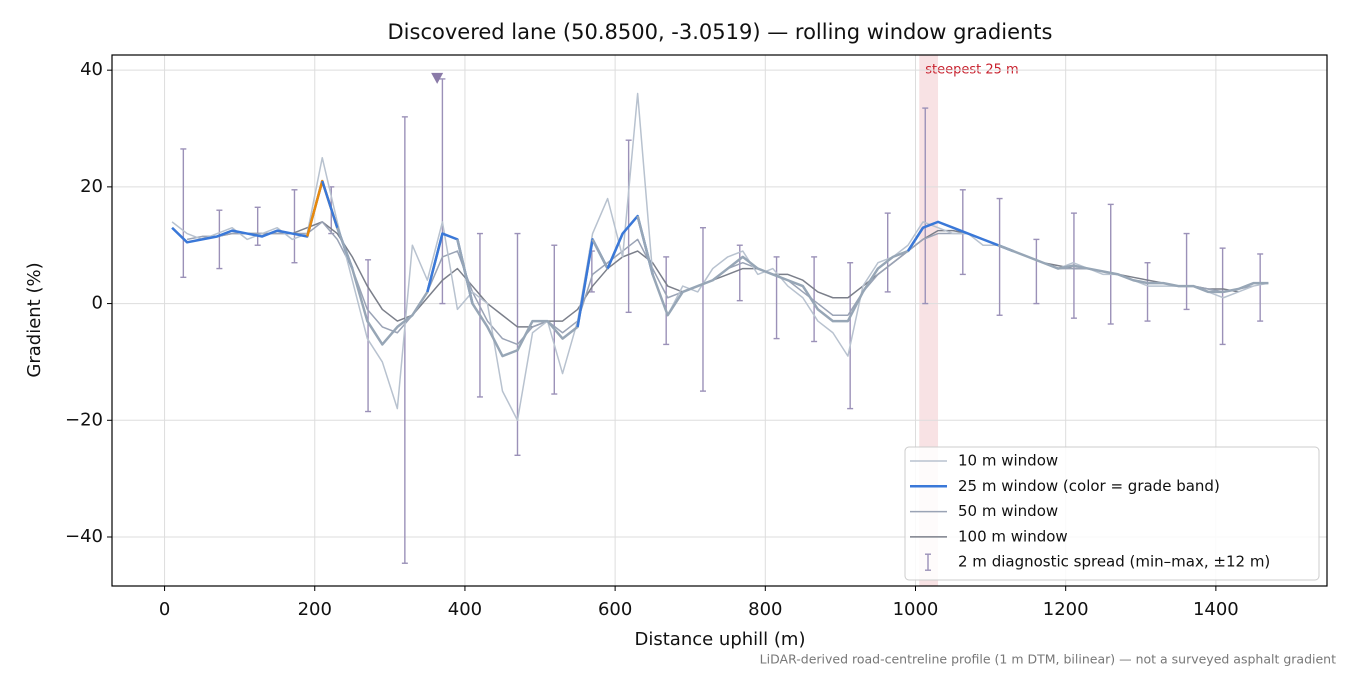 The height and width of the screenshot is (679, 1350). I want to click on x-tick-label: 600, so click(615, 609).